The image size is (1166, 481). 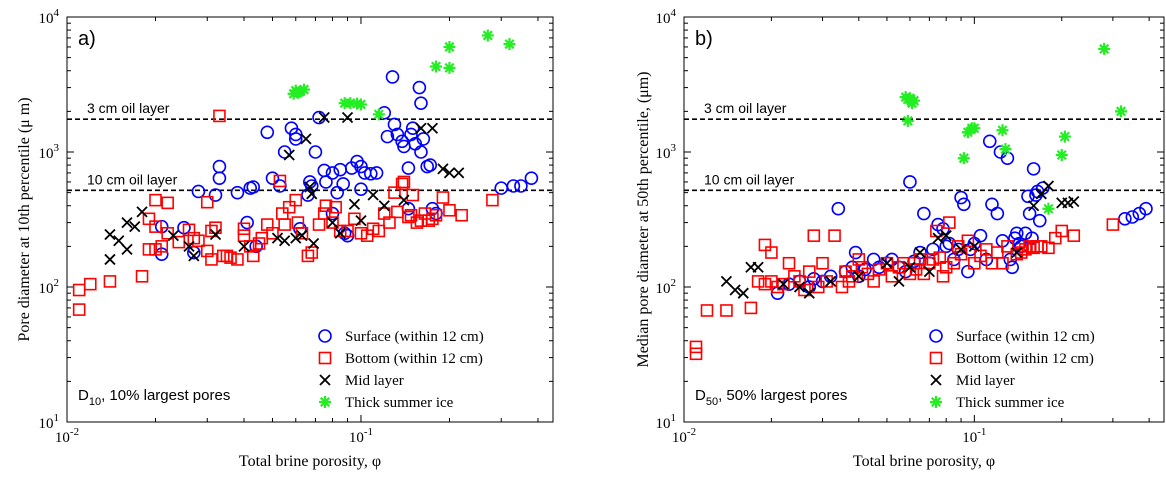 I want to click on oil-layer-label: 3 cm oil layer, so click(x=745, y=108).